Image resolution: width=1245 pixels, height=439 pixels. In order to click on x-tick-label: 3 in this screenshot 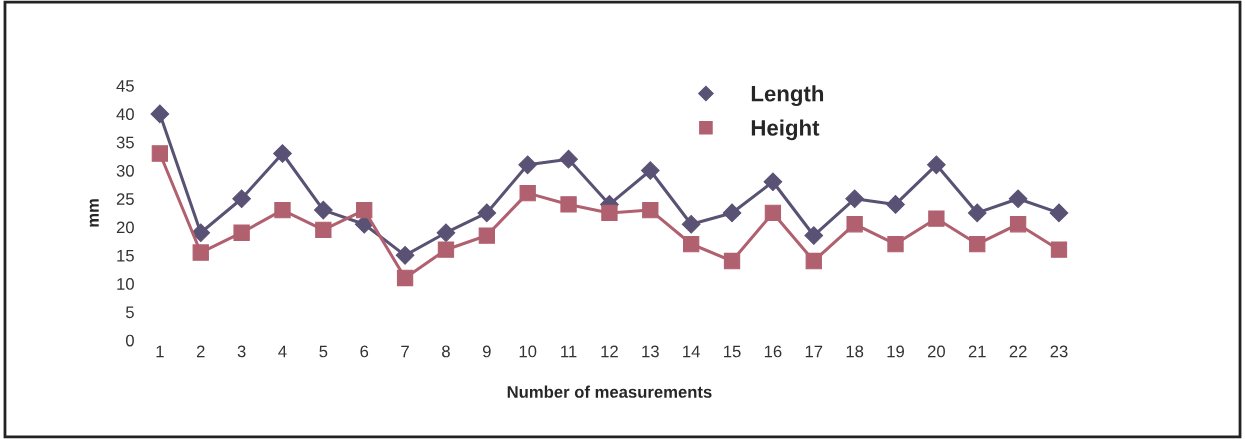, I will do `click(241, 351)`.